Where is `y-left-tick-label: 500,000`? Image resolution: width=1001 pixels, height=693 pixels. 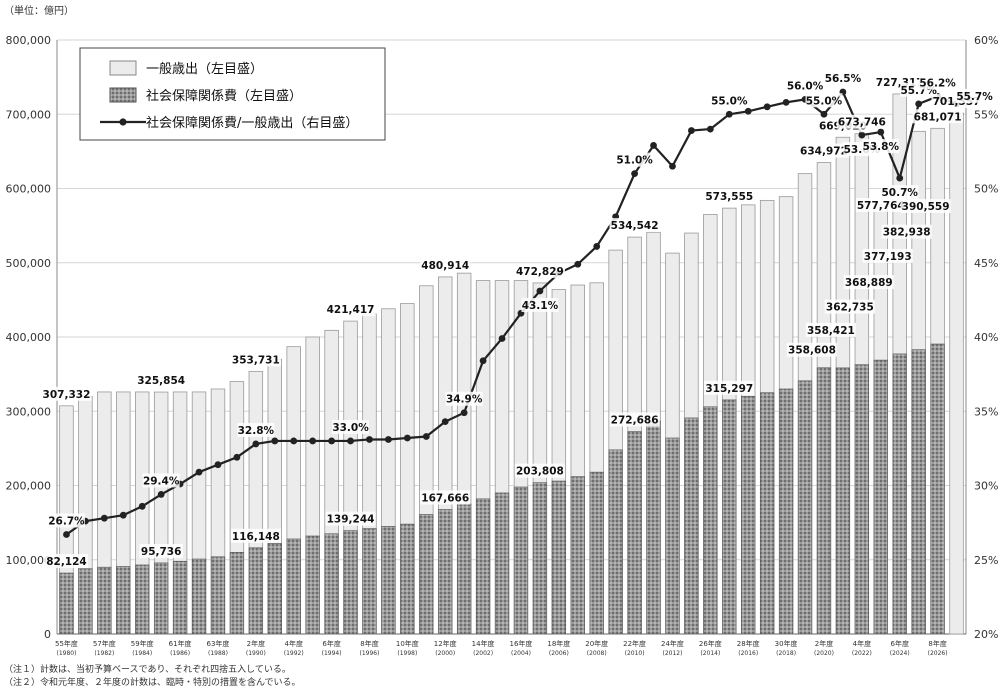 y-left-tick-label: 500,000 is located at coordinates (29, 263).